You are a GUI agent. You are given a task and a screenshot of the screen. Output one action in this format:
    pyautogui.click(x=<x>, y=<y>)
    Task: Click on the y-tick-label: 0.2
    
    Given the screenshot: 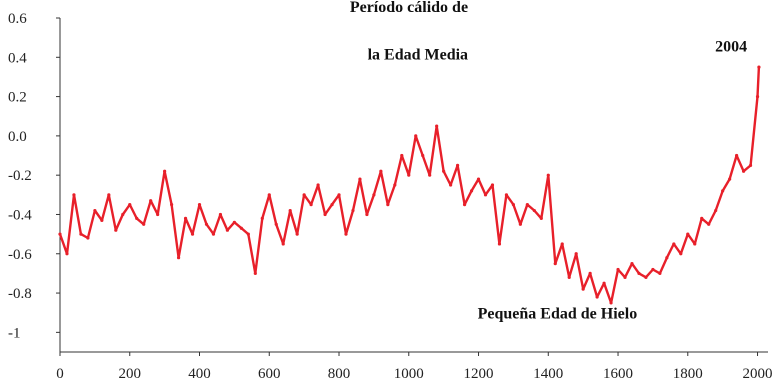 What is the action you would take?
    pyautogui.click(x=17, y=98)
    